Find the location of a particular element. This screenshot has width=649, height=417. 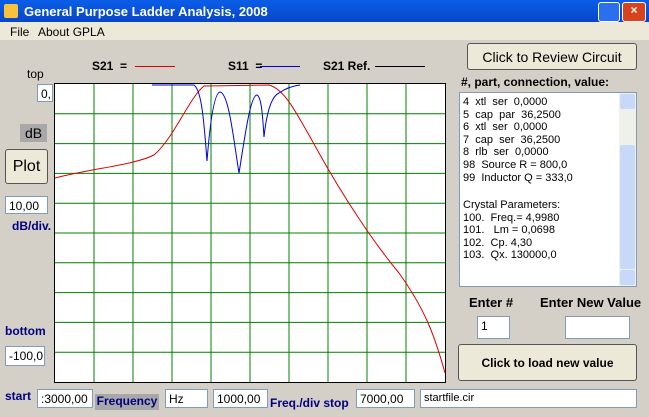

list-item: 4 xtl ser 0,0000 is located at coordinates (505, 102).